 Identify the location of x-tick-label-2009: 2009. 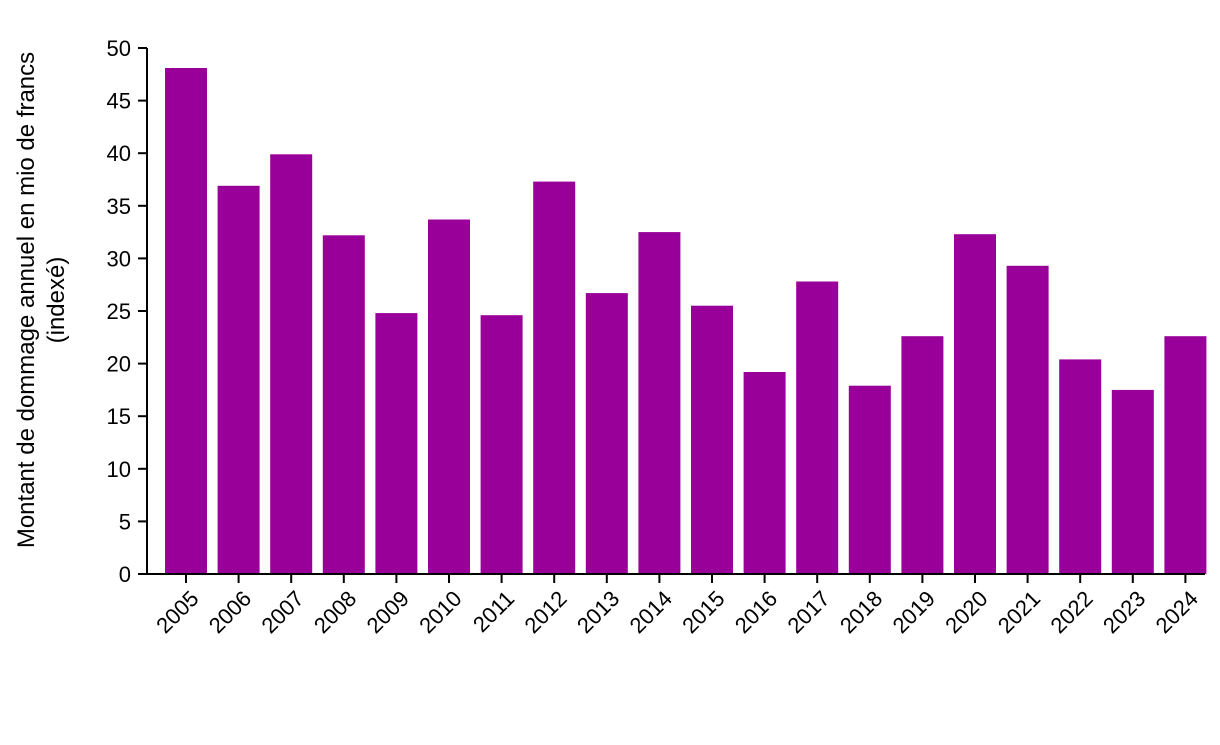
(388, 612).